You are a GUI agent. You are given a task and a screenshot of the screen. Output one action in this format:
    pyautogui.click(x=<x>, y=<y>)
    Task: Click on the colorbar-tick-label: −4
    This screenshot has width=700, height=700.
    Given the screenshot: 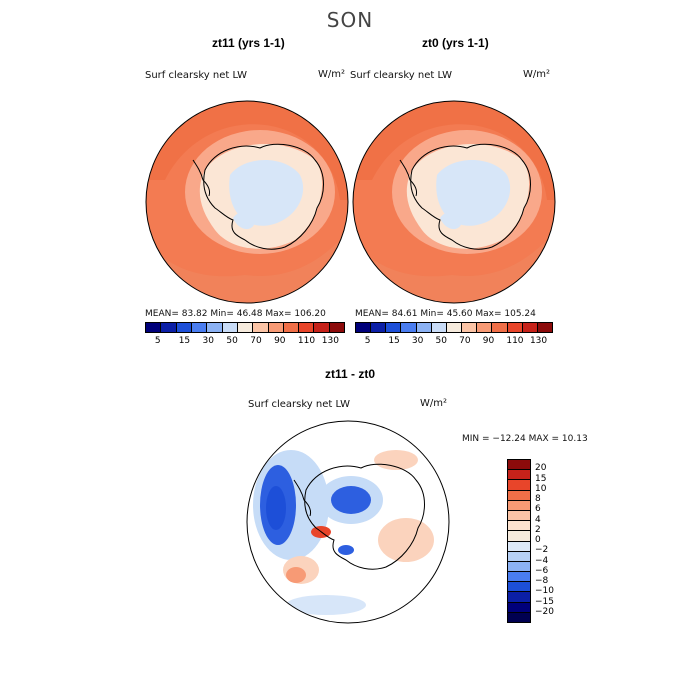 What is the action you would take?
    pyautogui.click(x=542, y=560)
    